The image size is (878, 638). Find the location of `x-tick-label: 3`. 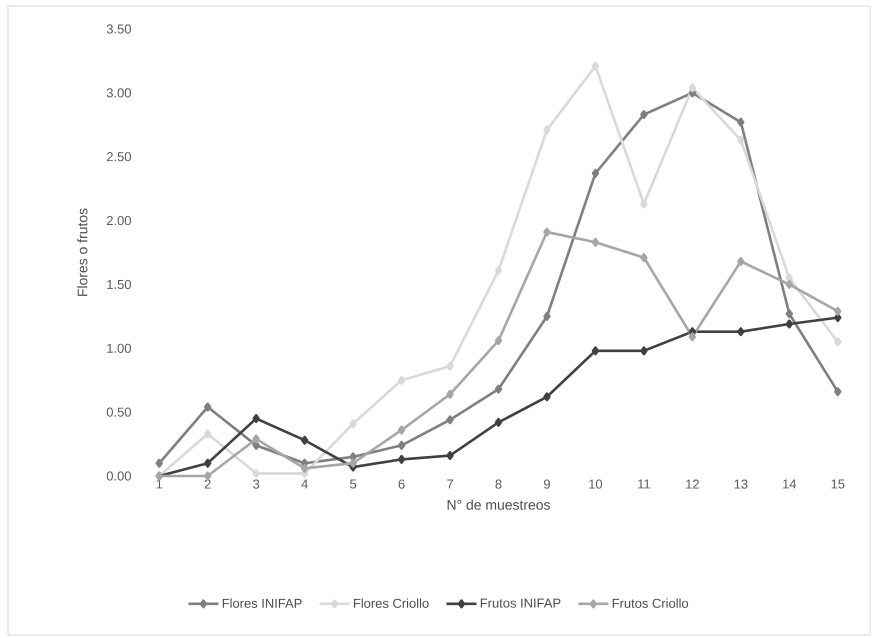

x-tick-label: 3 is located at coordinates (256, 484).